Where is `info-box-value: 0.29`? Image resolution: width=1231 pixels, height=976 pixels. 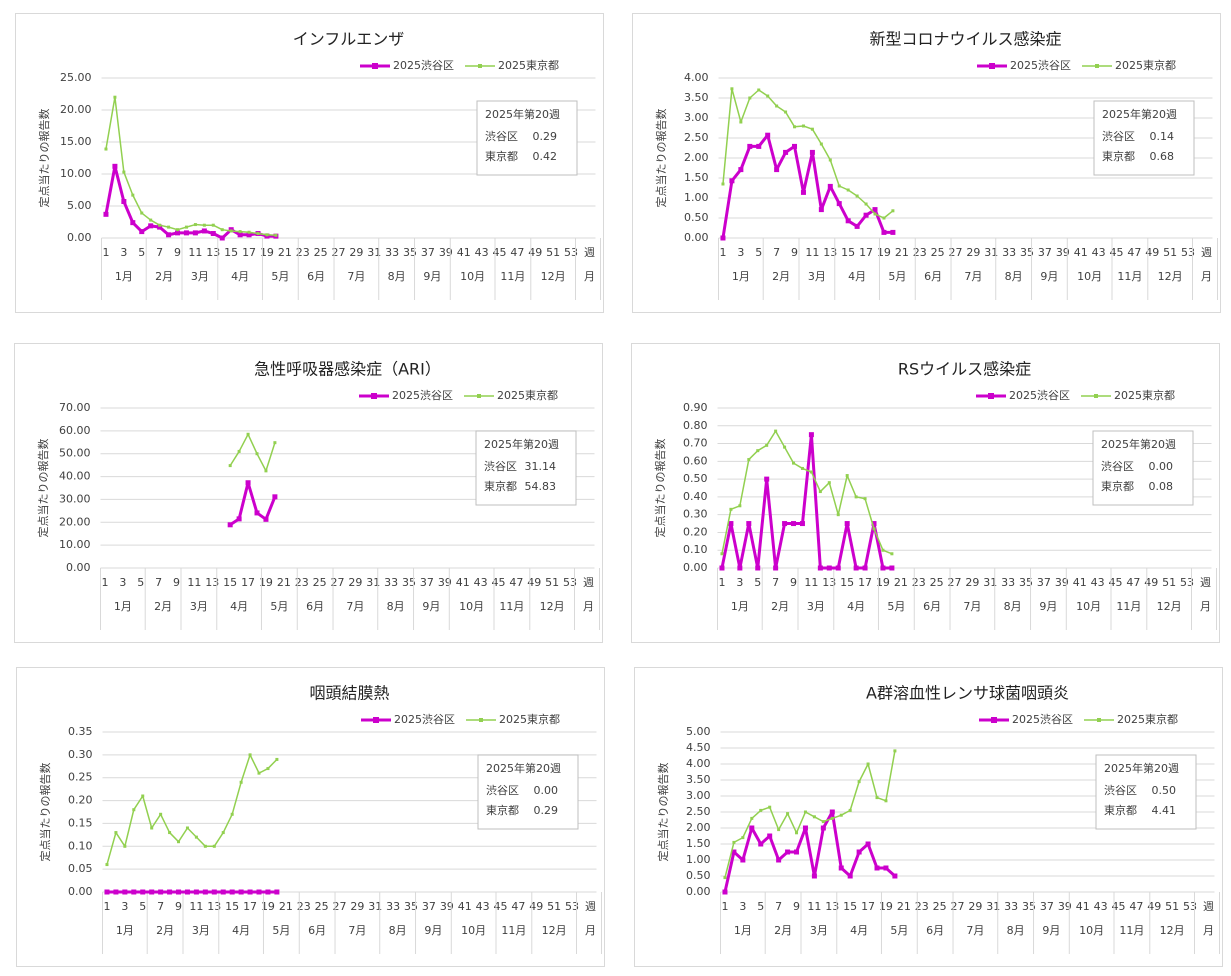
info-box-value: 0.29 is located at coordinates (545, 136).